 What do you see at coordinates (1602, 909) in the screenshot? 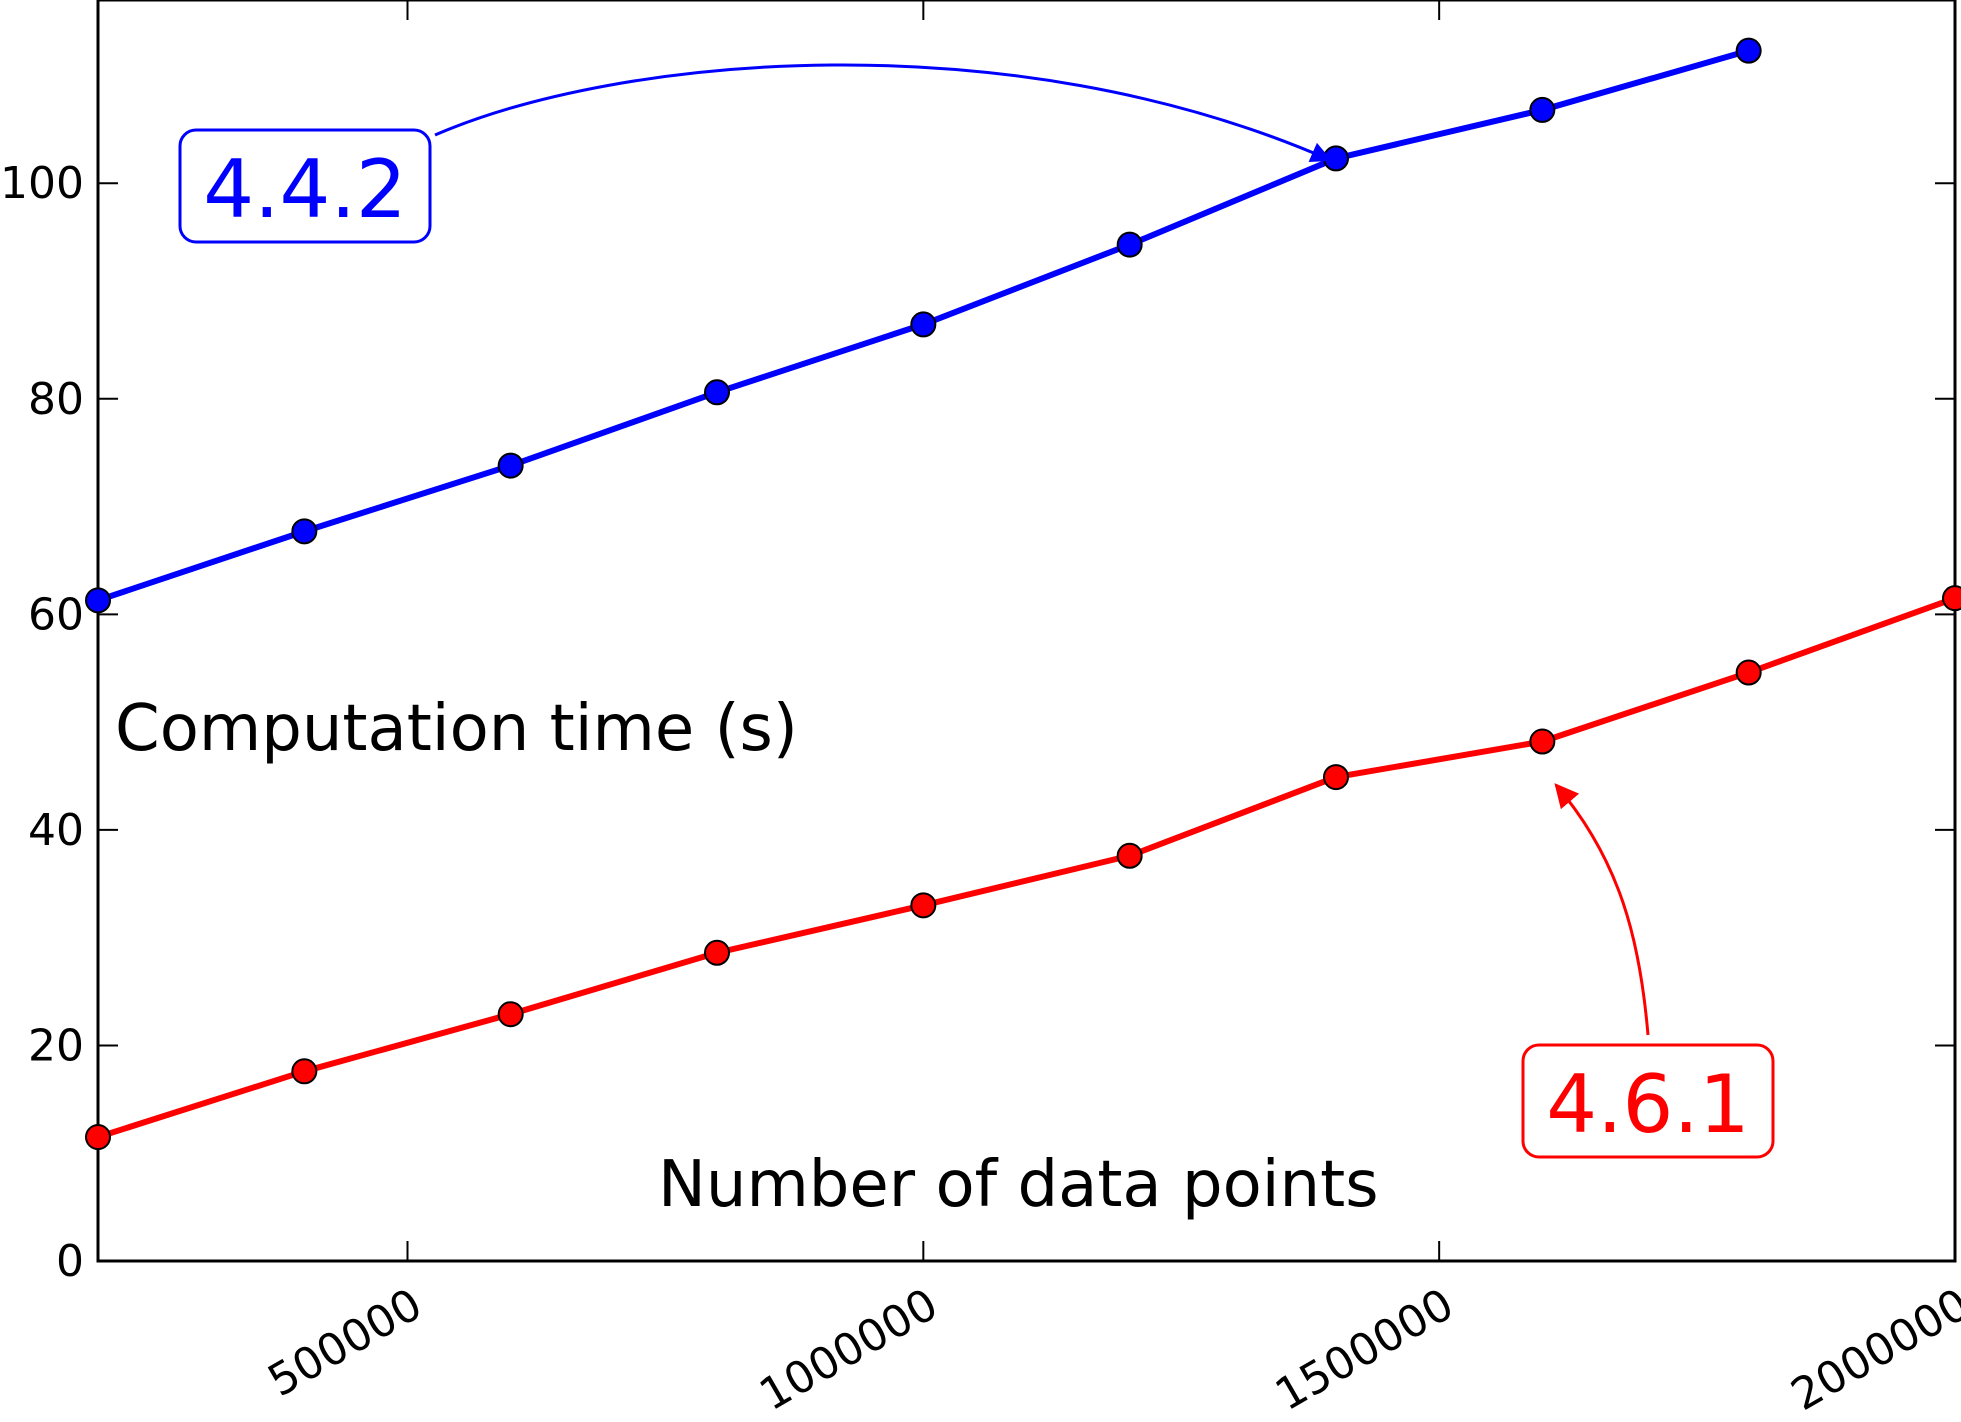
I see `callout-arrow-red` at bounding box center [1602, 909].